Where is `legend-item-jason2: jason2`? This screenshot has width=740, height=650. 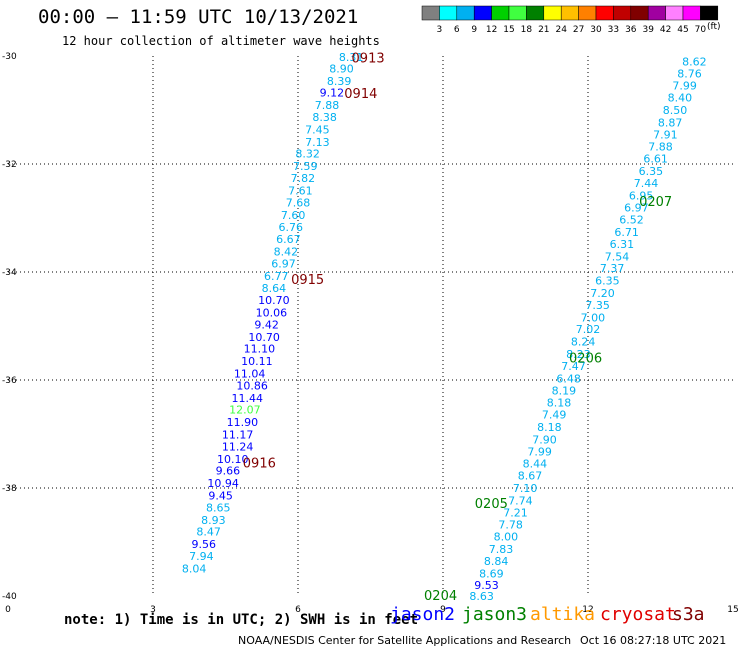 legend-item-jason2: jason2 is located at coordinates (423, 614).